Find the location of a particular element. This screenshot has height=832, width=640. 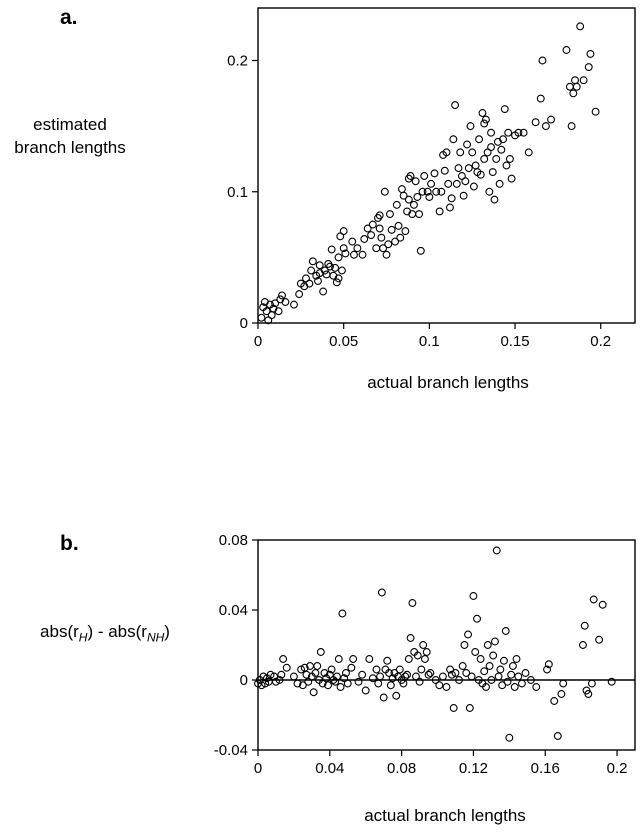

panel-b-ytick-label: 0 is located at coordinates (244, 680).